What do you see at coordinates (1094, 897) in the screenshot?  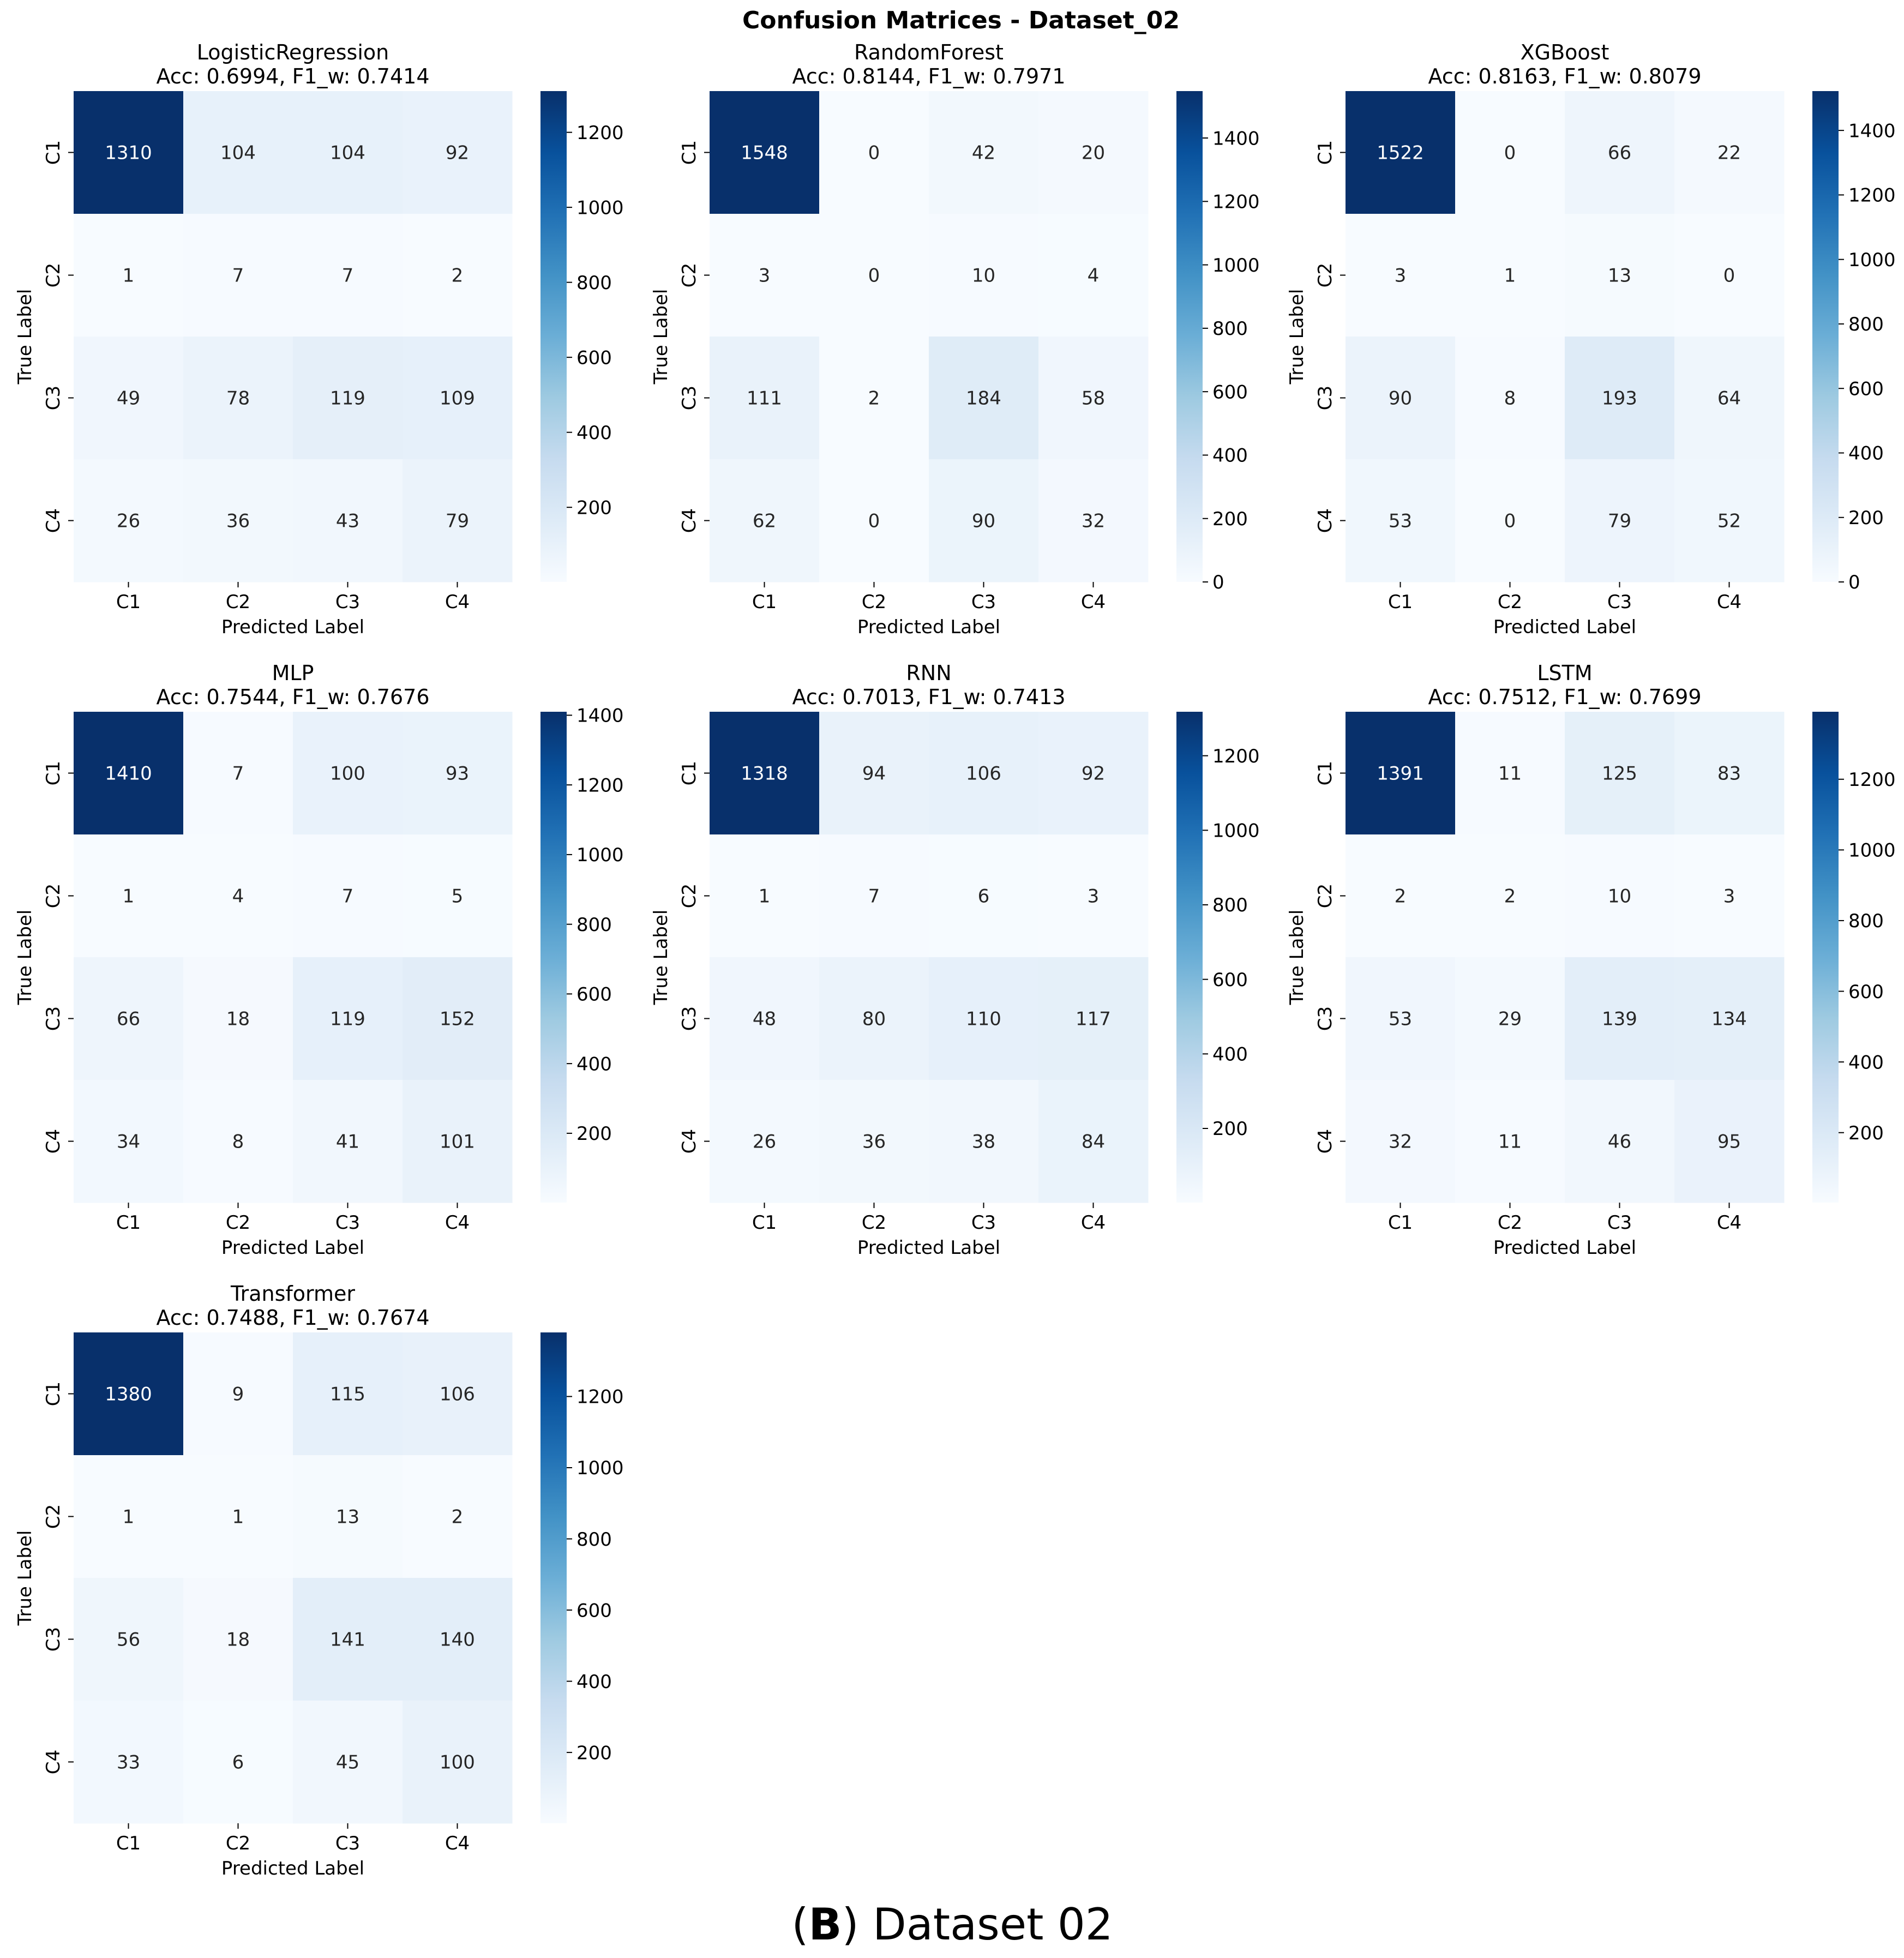 I see `cell-value-label: 3` at bounding box center [1094, 897].